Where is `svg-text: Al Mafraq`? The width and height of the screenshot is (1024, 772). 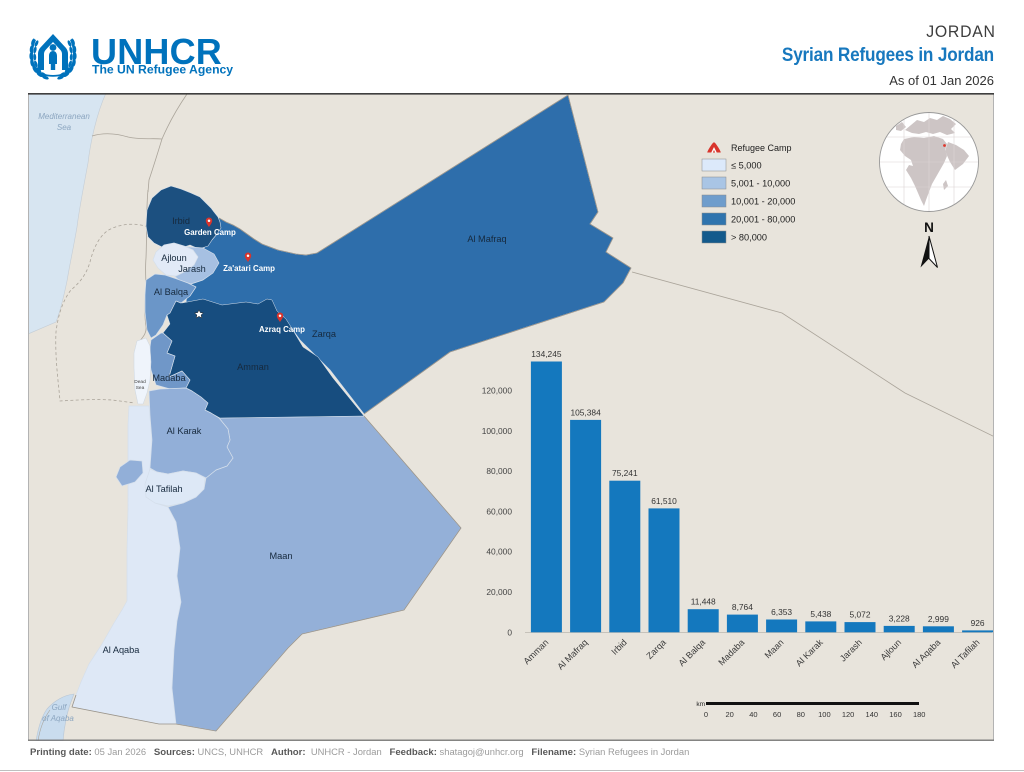
svg-text: Al Mafraq is located at coordinates (486, 239).